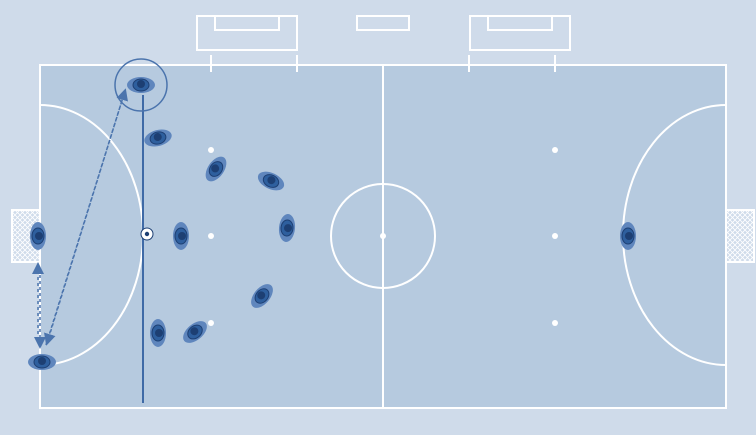 The image size is (756, 435). I want to click on ball, so click(147, 234).